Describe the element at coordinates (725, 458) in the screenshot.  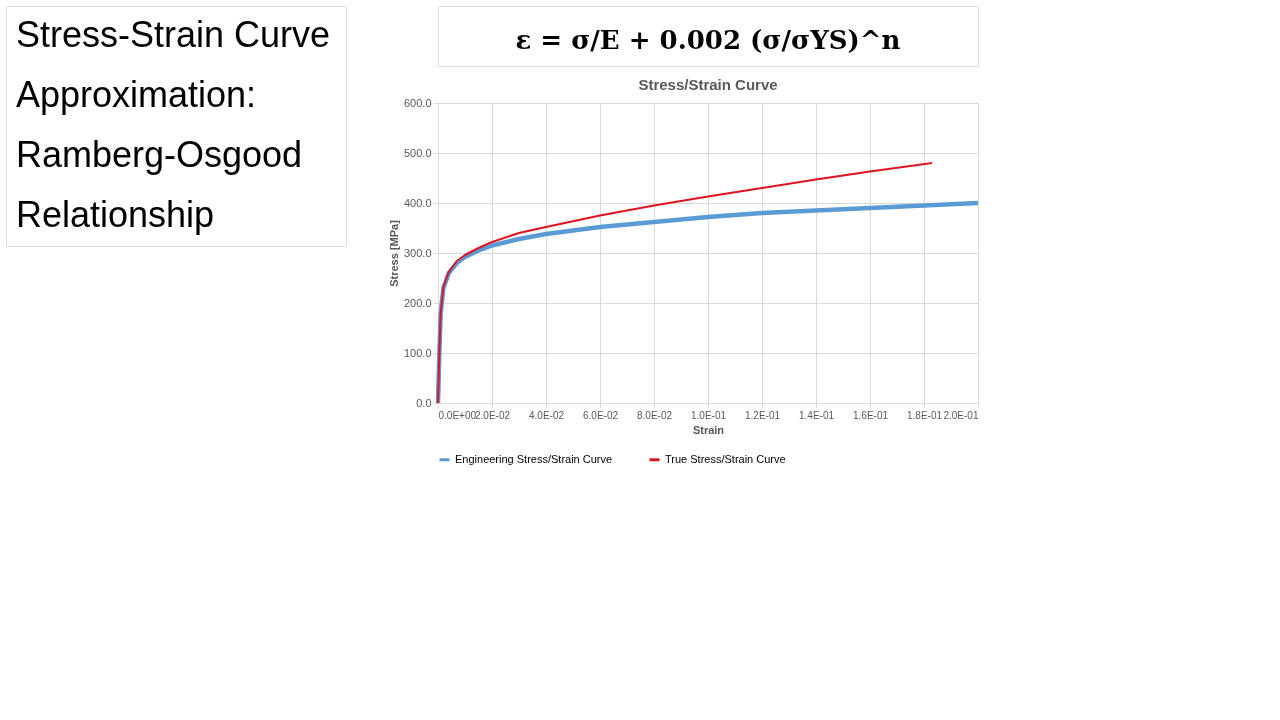
I see `legend-label: True Stress/Strain Curve` at that location.